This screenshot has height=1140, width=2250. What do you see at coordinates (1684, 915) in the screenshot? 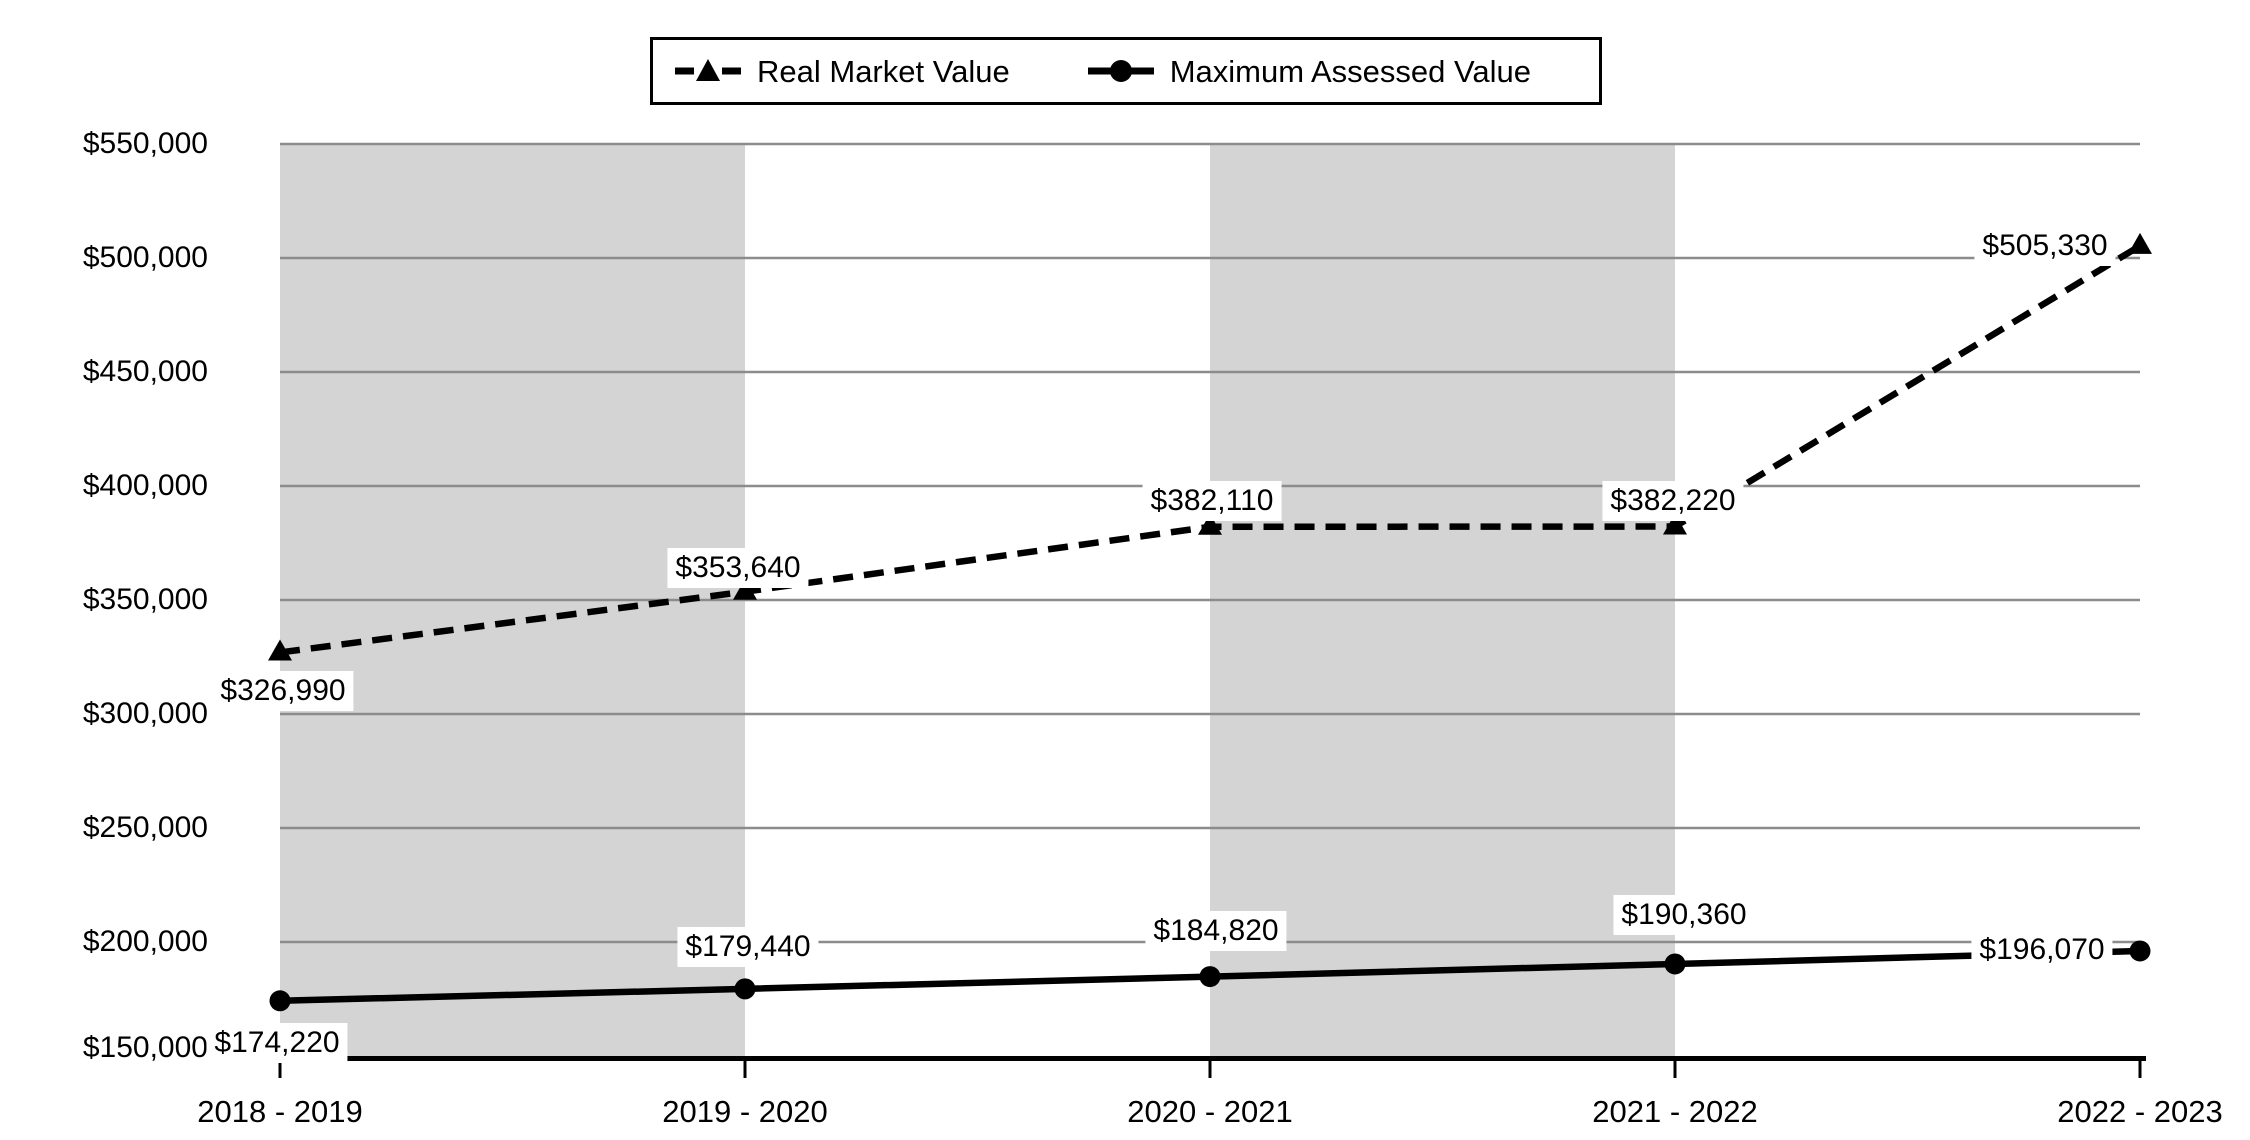
I see `data-label-mav-2021: $190,360` at bounding box center [1684, 915].